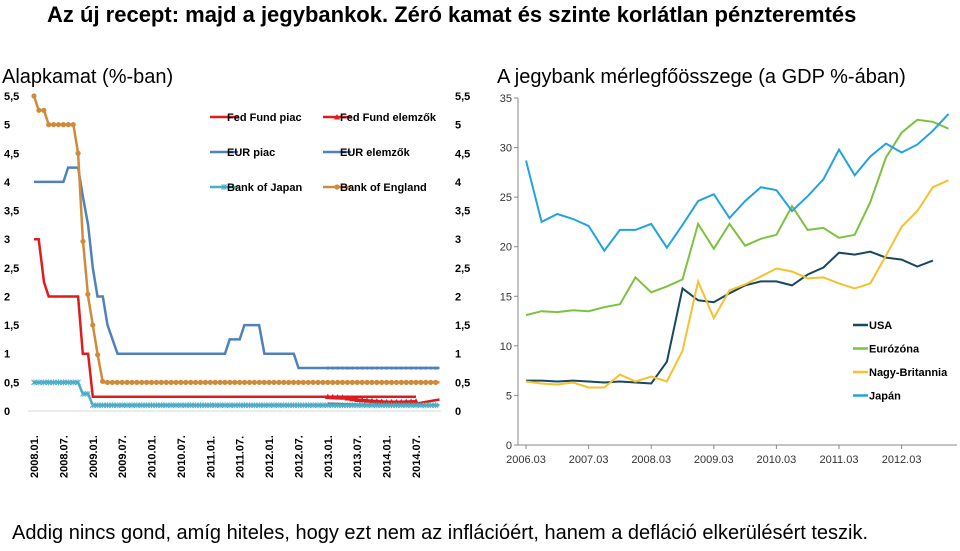 The image size is (960, 551). I want to click on x-tick-label: 2008.03, so click(651, 460).